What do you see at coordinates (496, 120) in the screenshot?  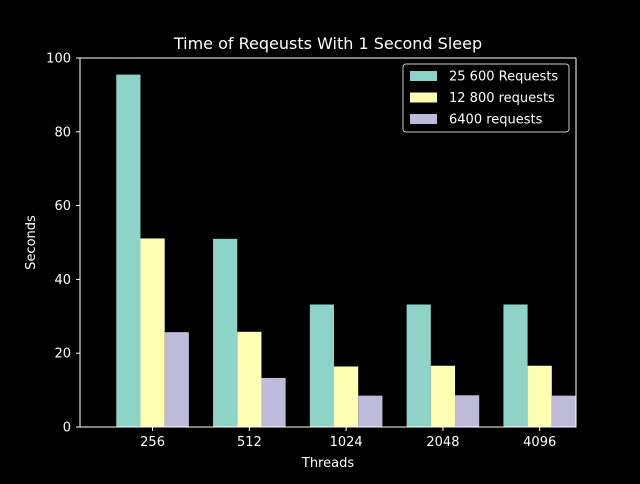 I see `legend-label: 6400 requests` at bounding box center [496, 120].